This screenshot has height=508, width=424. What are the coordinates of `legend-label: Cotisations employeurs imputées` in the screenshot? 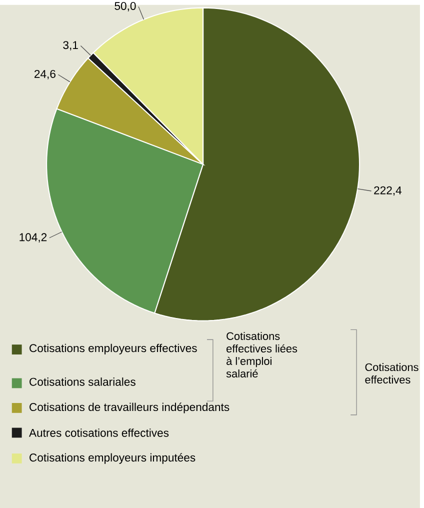 It's located at (112, 458).